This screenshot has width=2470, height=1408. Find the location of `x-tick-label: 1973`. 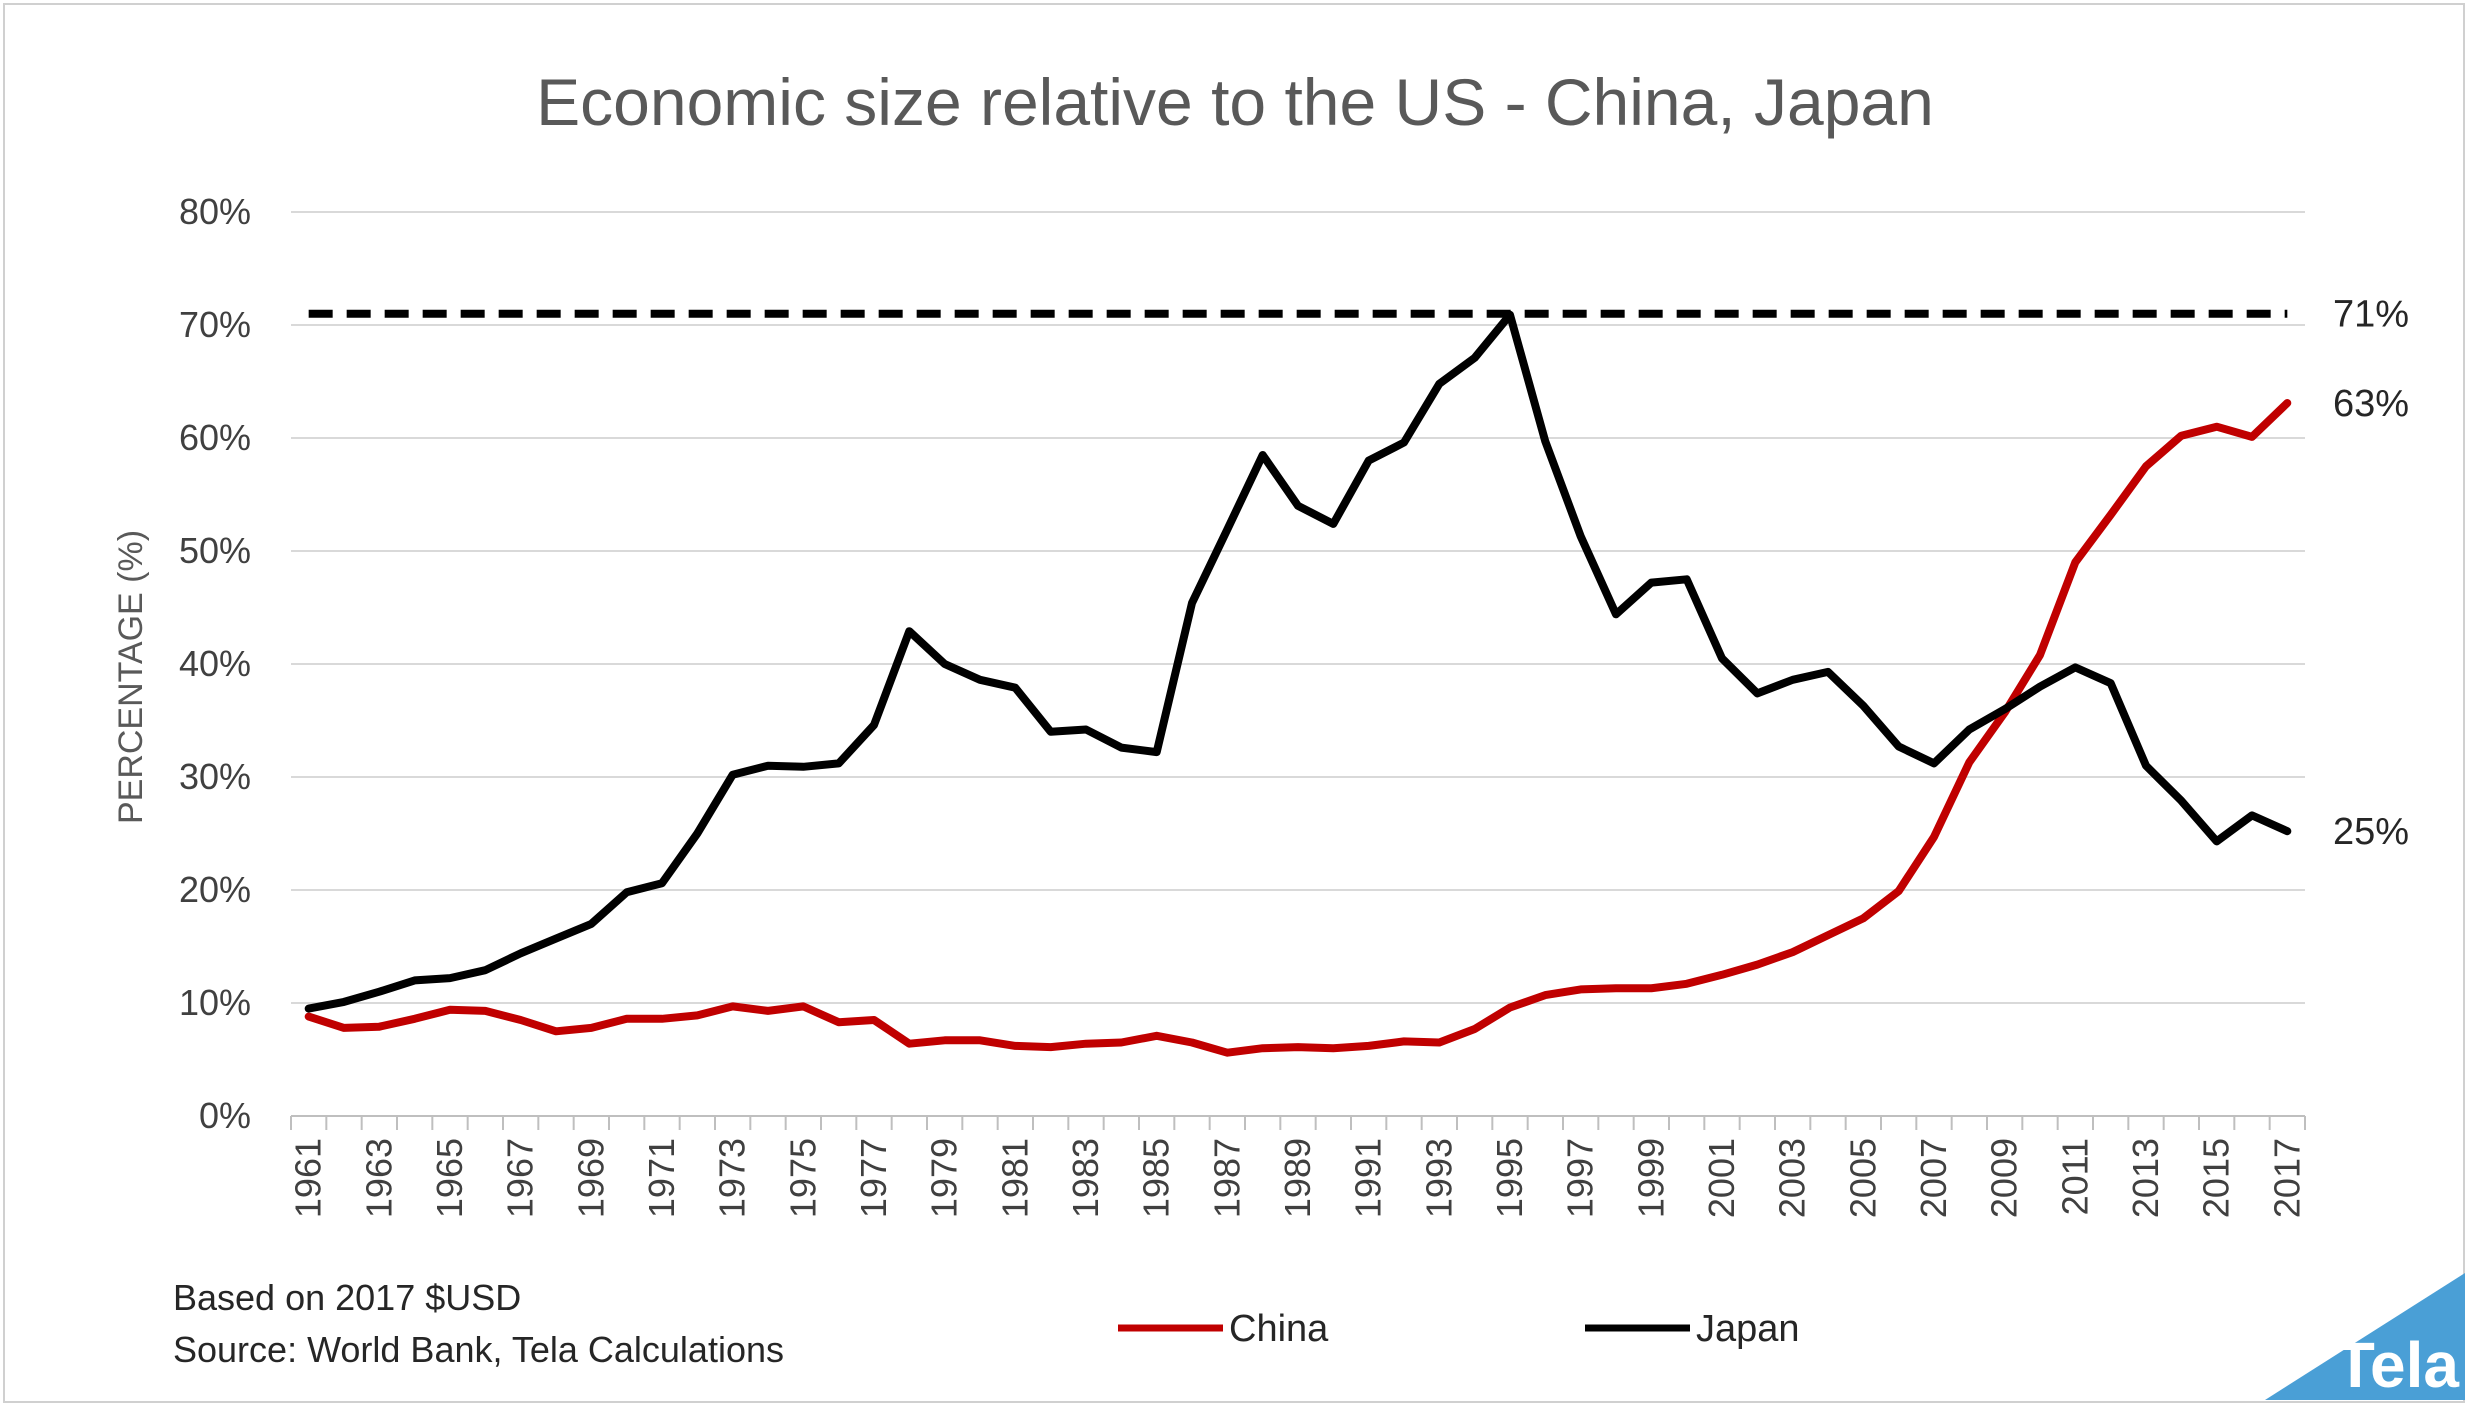

x-tick-label: 1973 is located at coordinates (732, 1178).